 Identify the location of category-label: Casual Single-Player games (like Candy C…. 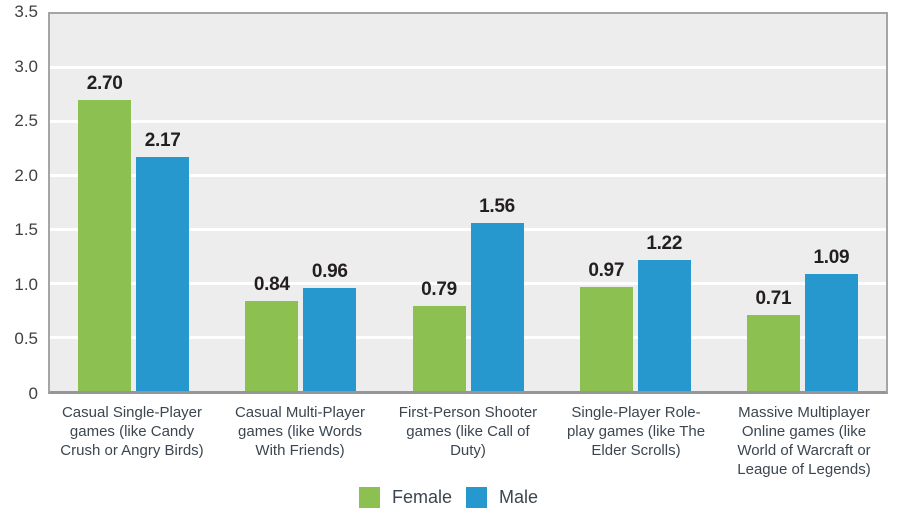
(132, 431).